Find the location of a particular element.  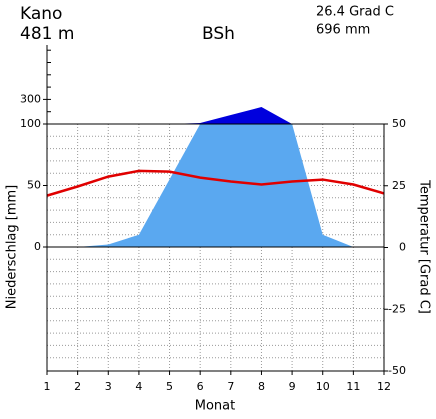

y2-axis-label: Temperatur [Grad C] is located at coordinates (424, 246).